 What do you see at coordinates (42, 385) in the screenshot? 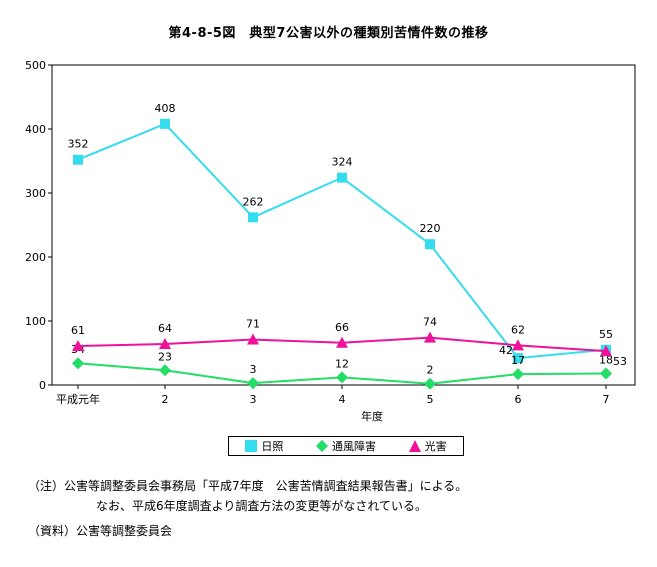
I see `y-tick-label-0: 0` at bounding box center [42, 385].